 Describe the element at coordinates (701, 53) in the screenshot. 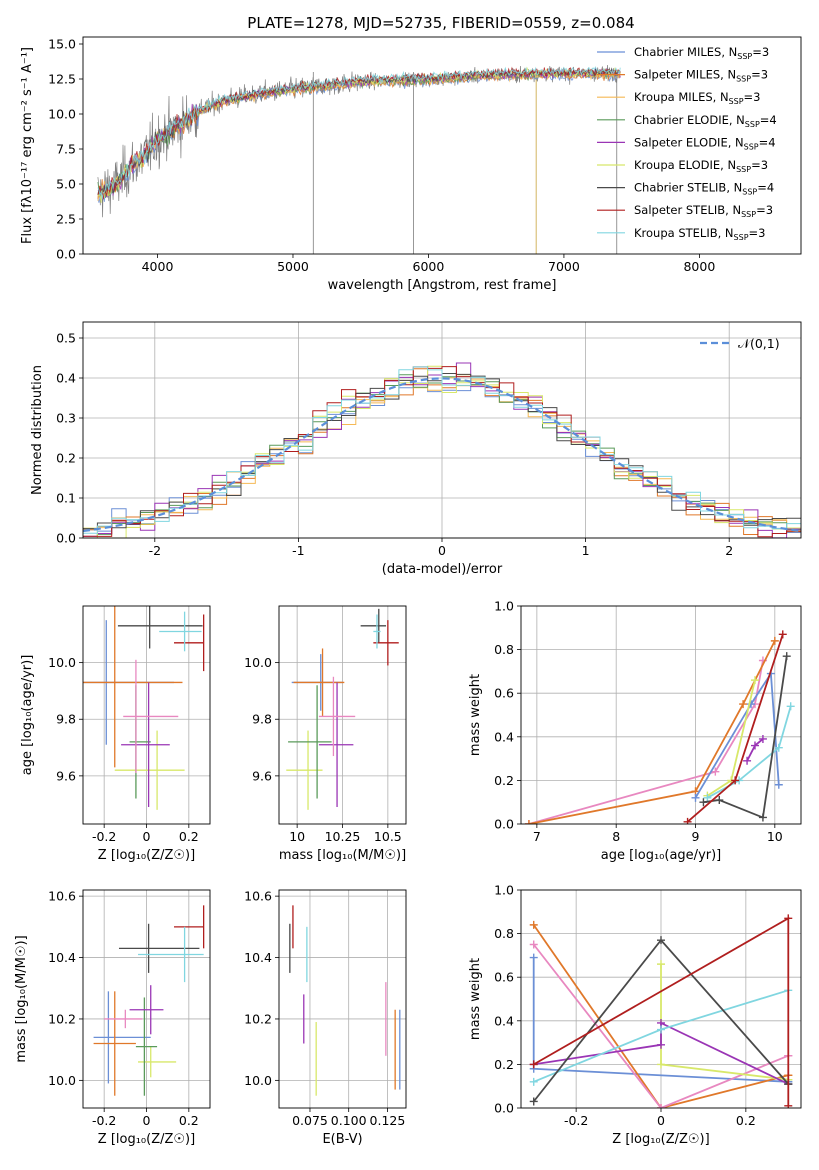

I see `legend-entry: Chabrier MILES, NSSP=3` at that location.